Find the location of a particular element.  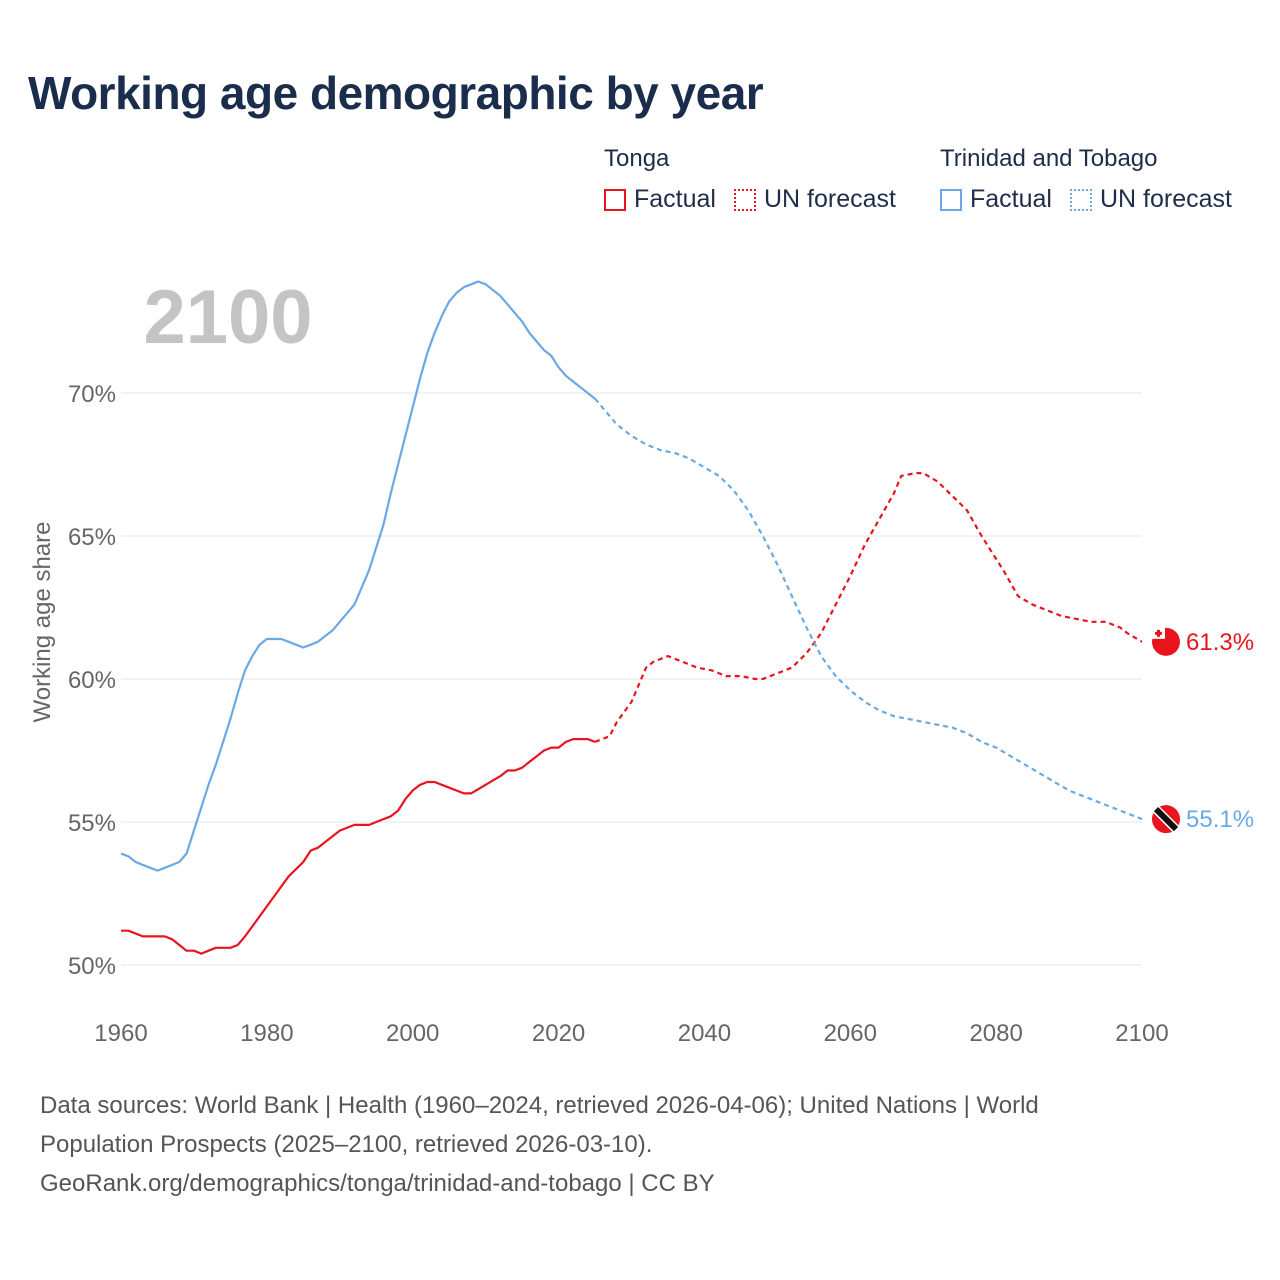

trinidad-flag-icon is located at coordinates (1166, 819).